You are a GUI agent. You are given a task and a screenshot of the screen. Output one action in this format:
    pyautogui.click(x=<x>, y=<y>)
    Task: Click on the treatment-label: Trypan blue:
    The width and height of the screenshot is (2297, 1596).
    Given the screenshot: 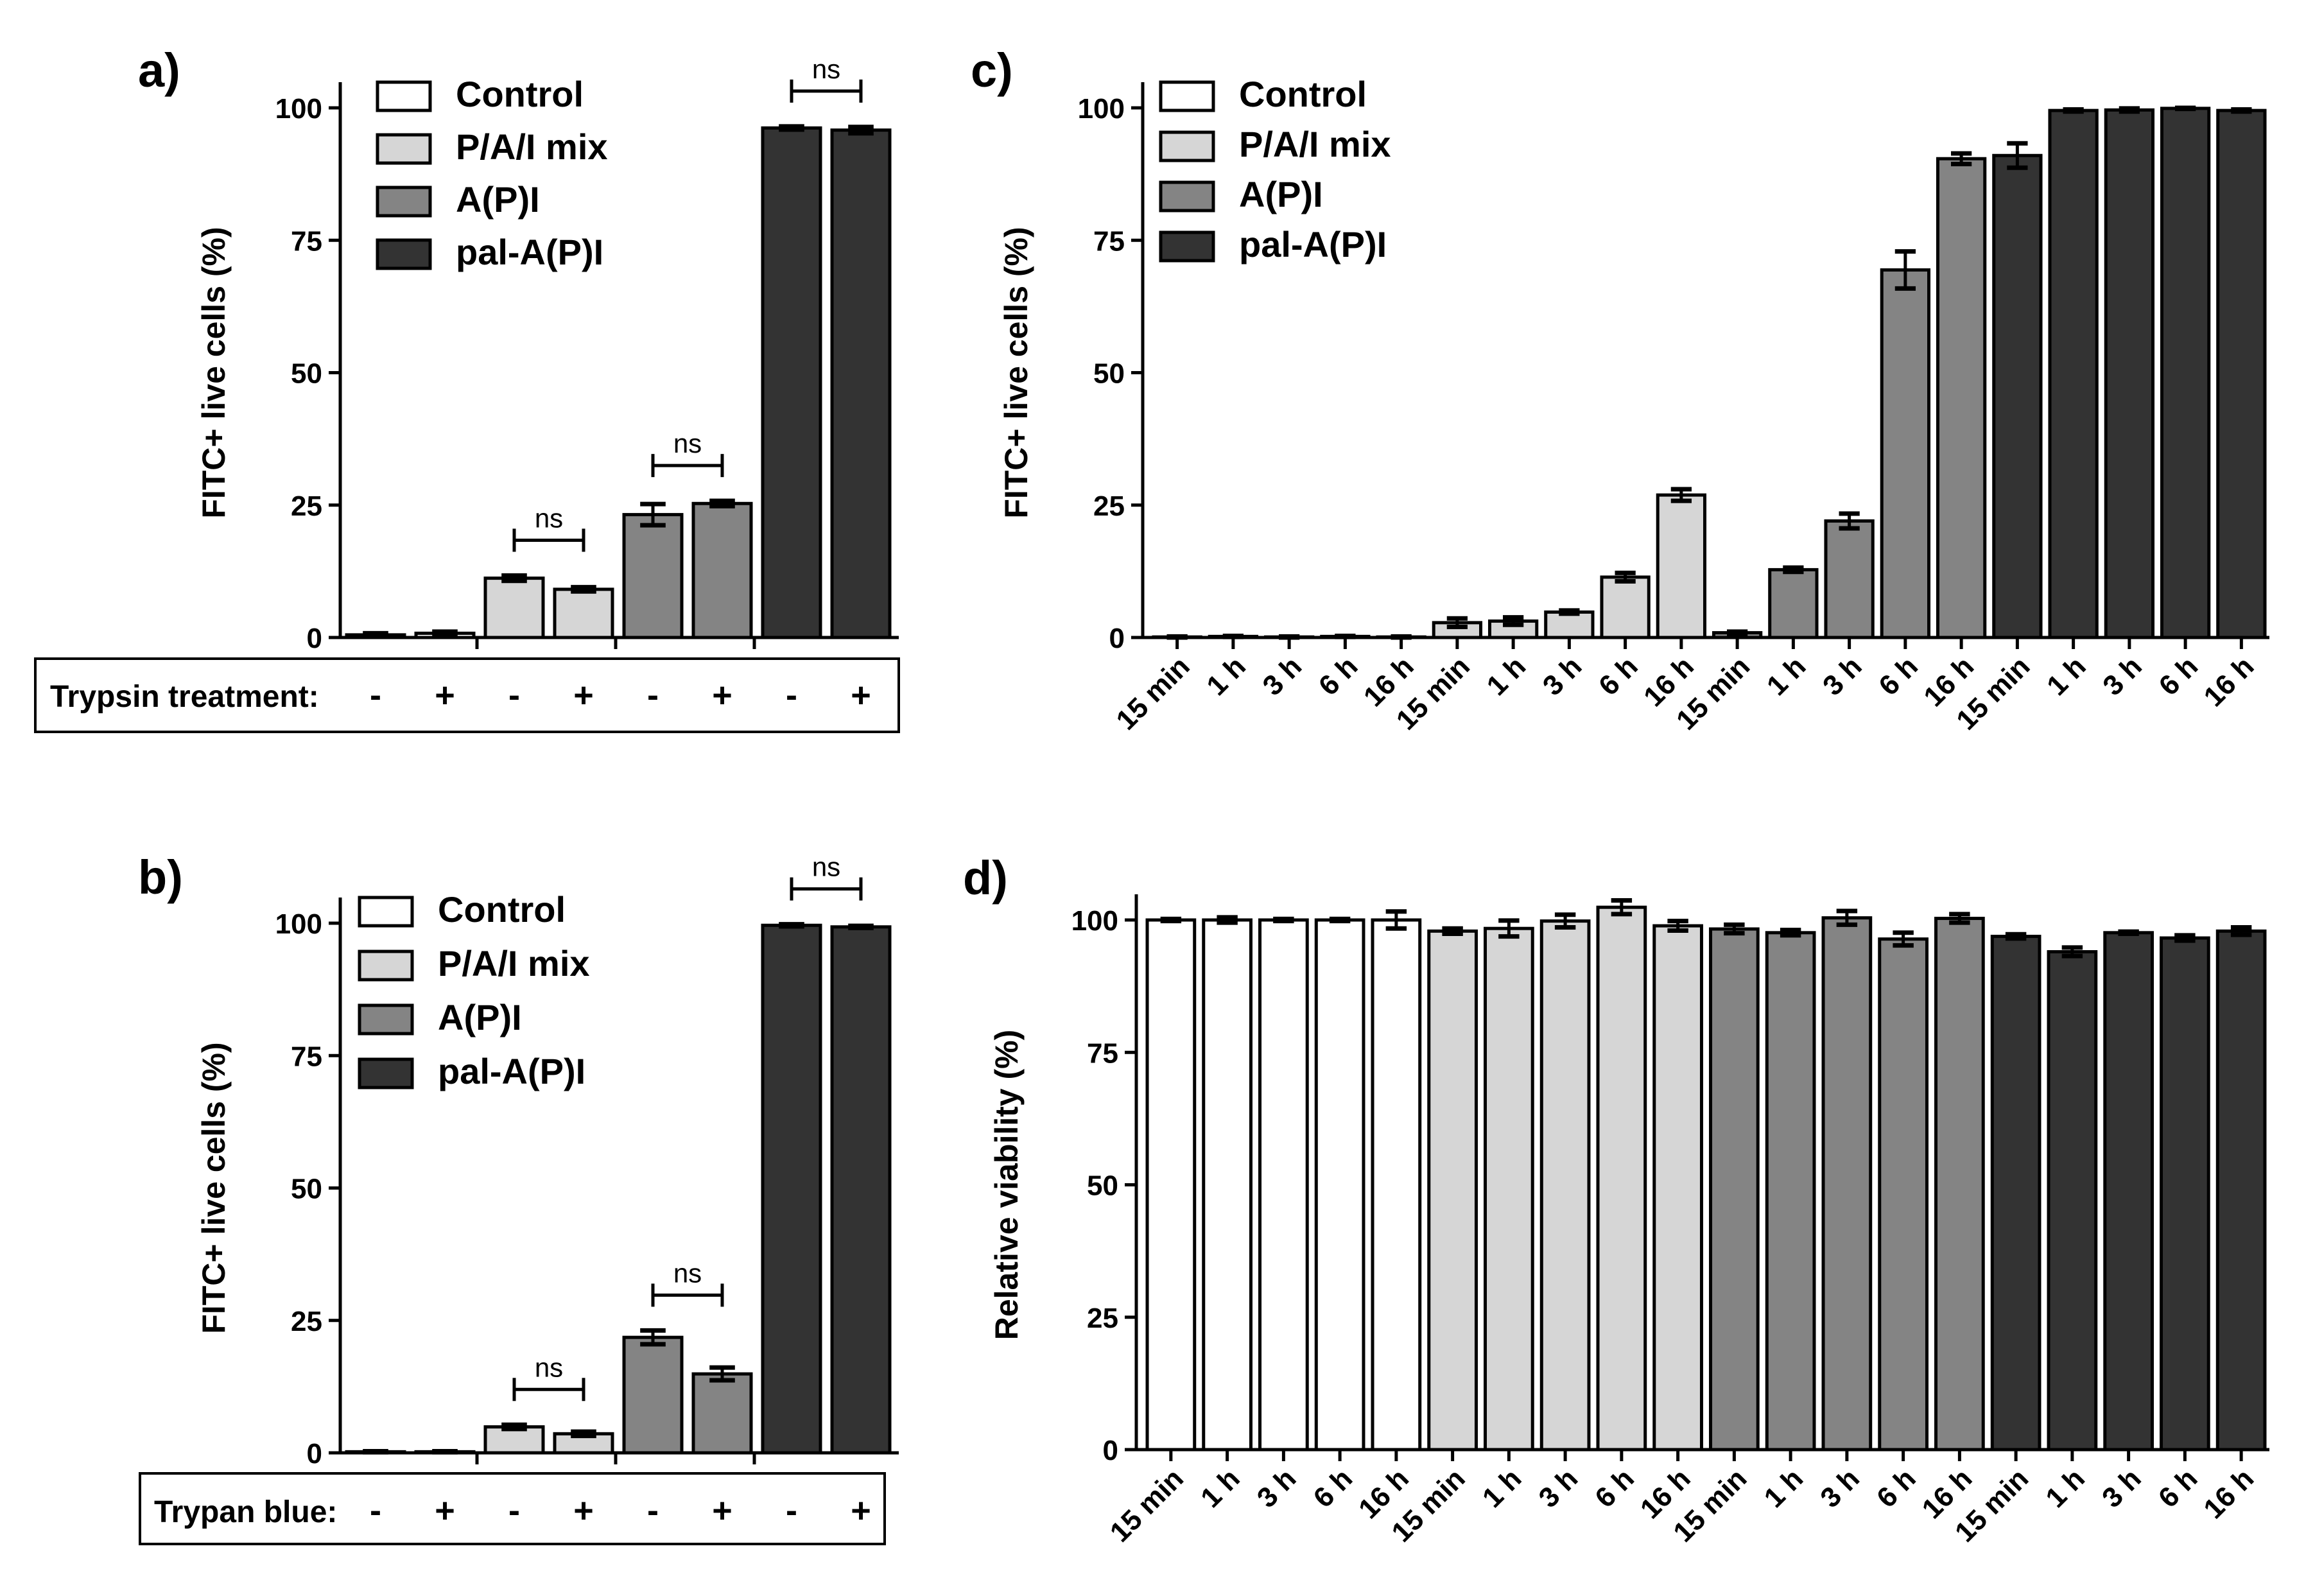 What is the action you would take?
    pyautogui.click(x=245, y=1512)
    